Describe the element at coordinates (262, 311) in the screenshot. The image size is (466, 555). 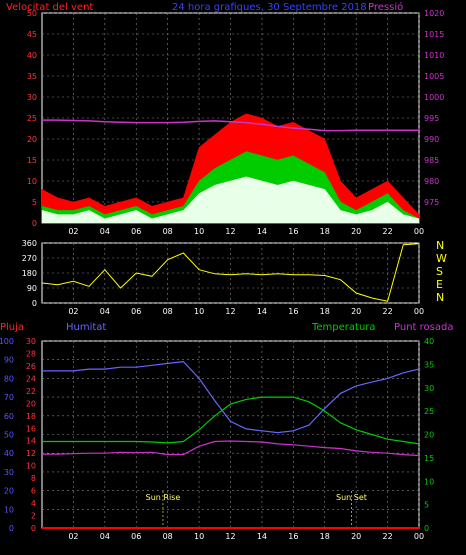
I see `dir-x-tick-14: 14` at that location.